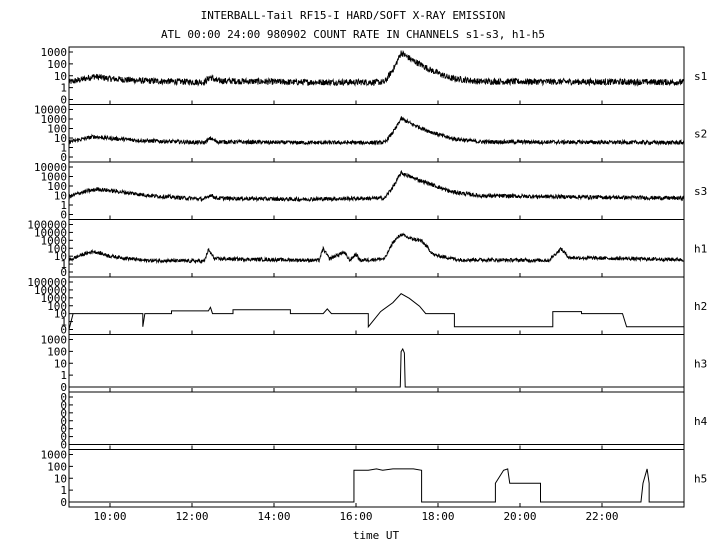  I want to click on x-tick-label: 18:00, so click(437, 516).